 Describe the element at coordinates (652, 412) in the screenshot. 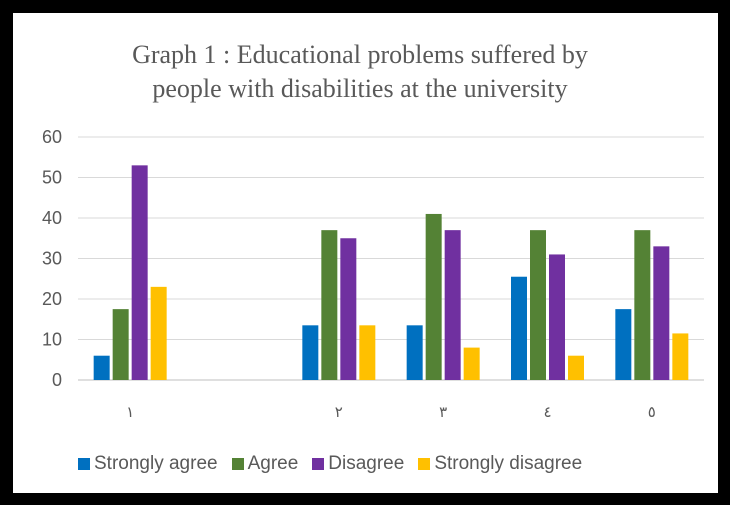

I see `x-tick-label: ٥` at that location.